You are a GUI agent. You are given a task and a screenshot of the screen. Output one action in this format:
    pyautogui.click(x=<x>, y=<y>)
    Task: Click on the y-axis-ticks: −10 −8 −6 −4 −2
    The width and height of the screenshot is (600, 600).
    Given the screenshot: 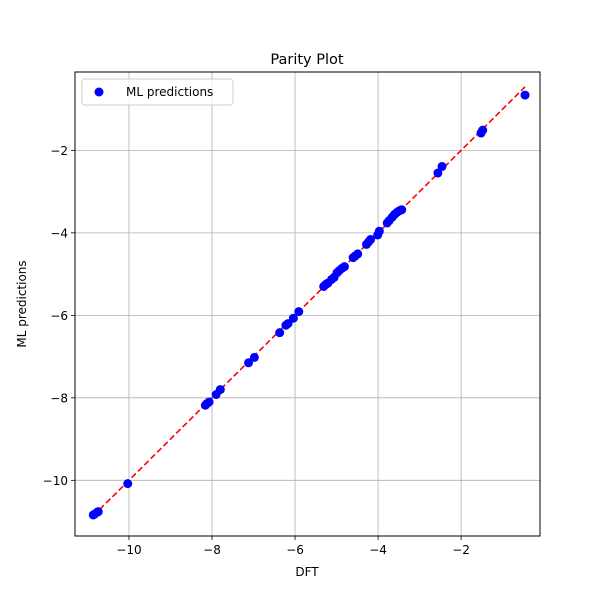 What is the action you would take?
    pyautogui.click(x=59, y=316)
    